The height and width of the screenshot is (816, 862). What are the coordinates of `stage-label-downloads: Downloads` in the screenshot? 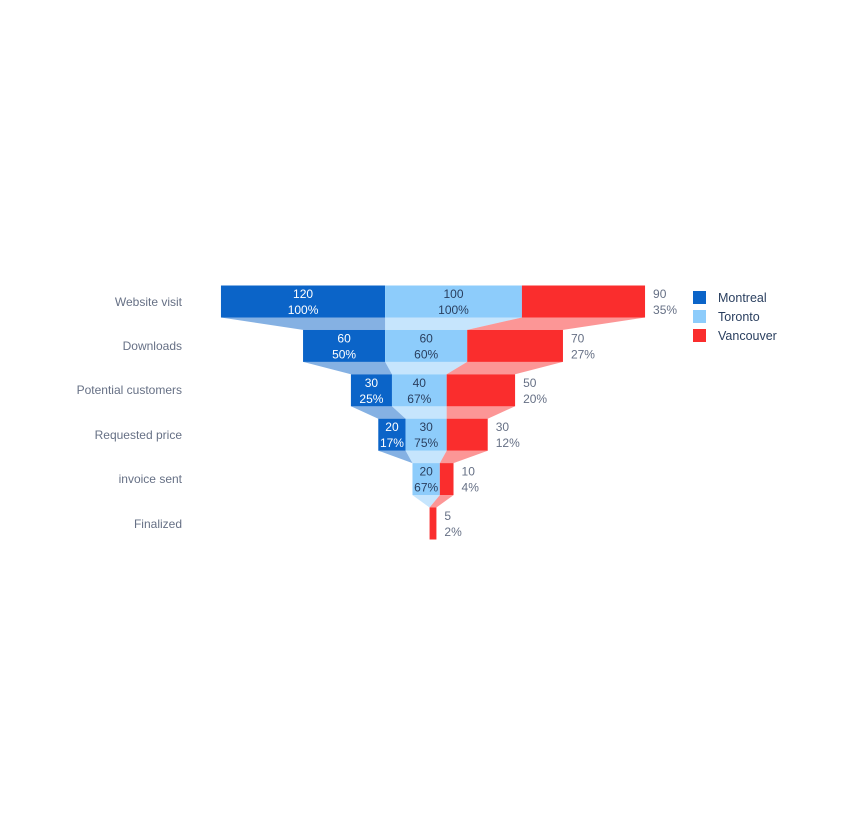 It's located at (152, 345).